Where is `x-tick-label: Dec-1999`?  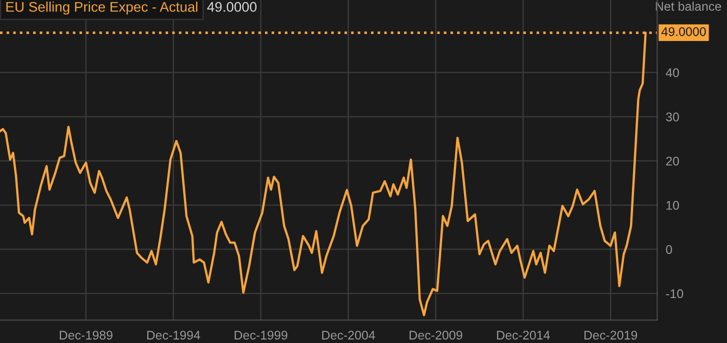 x-tick-label: Dec-1999 is located at coordinates (261, 335).